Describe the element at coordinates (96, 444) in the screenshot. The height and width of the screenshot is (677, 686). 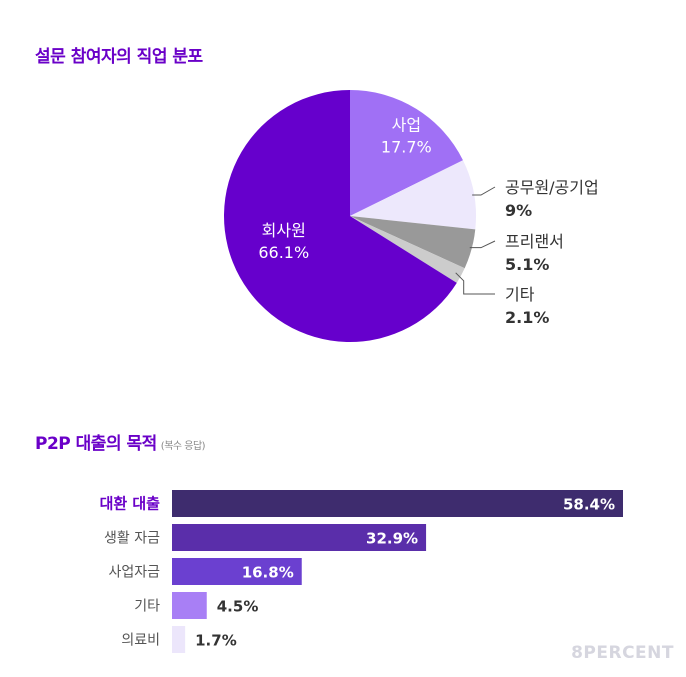
I see `bar-chart-title-text: P2P 대출의 목적` at that location.